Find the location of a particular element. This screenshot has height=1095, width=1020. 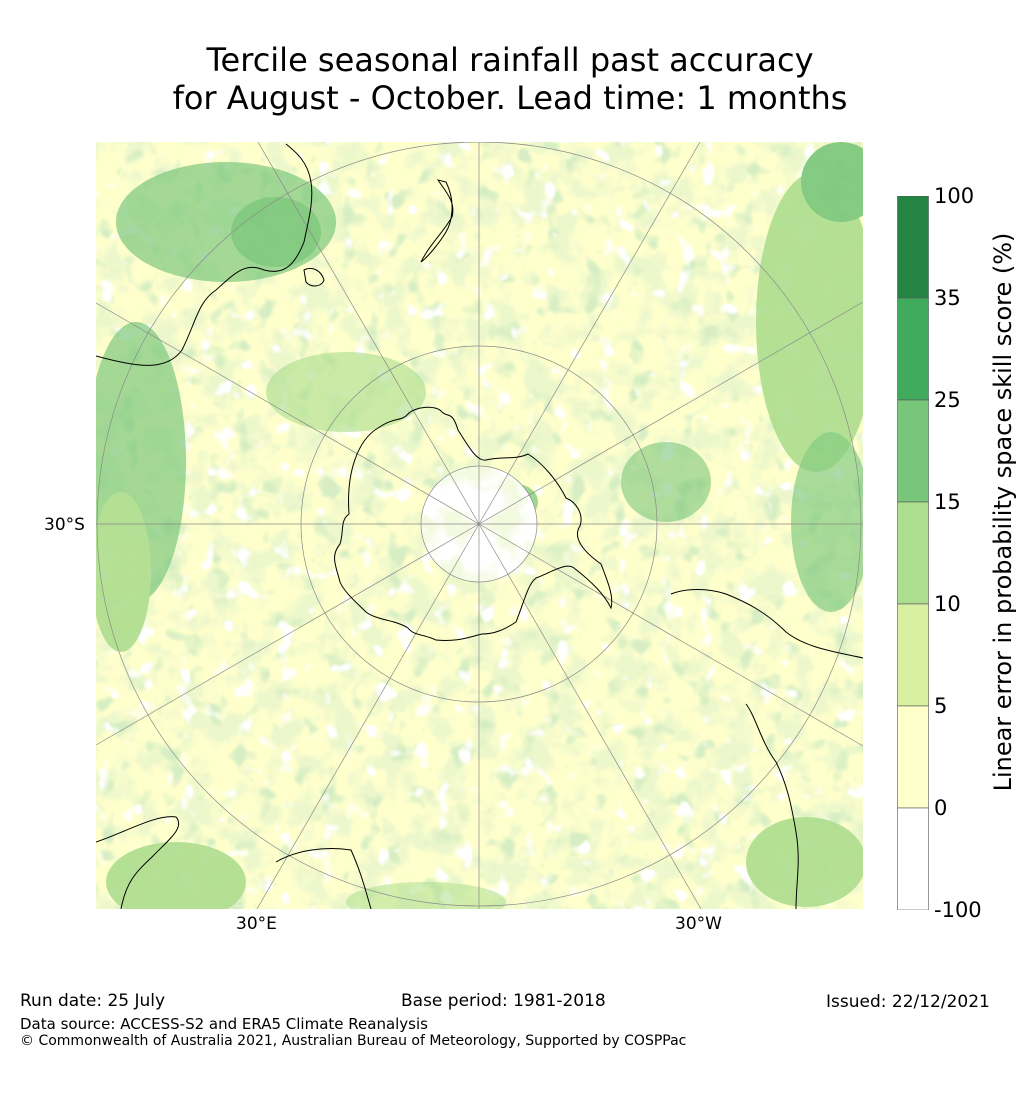

map-title-line-1: Tercile seasonal rainfall past accuracy is located at coordinates (510, 60).